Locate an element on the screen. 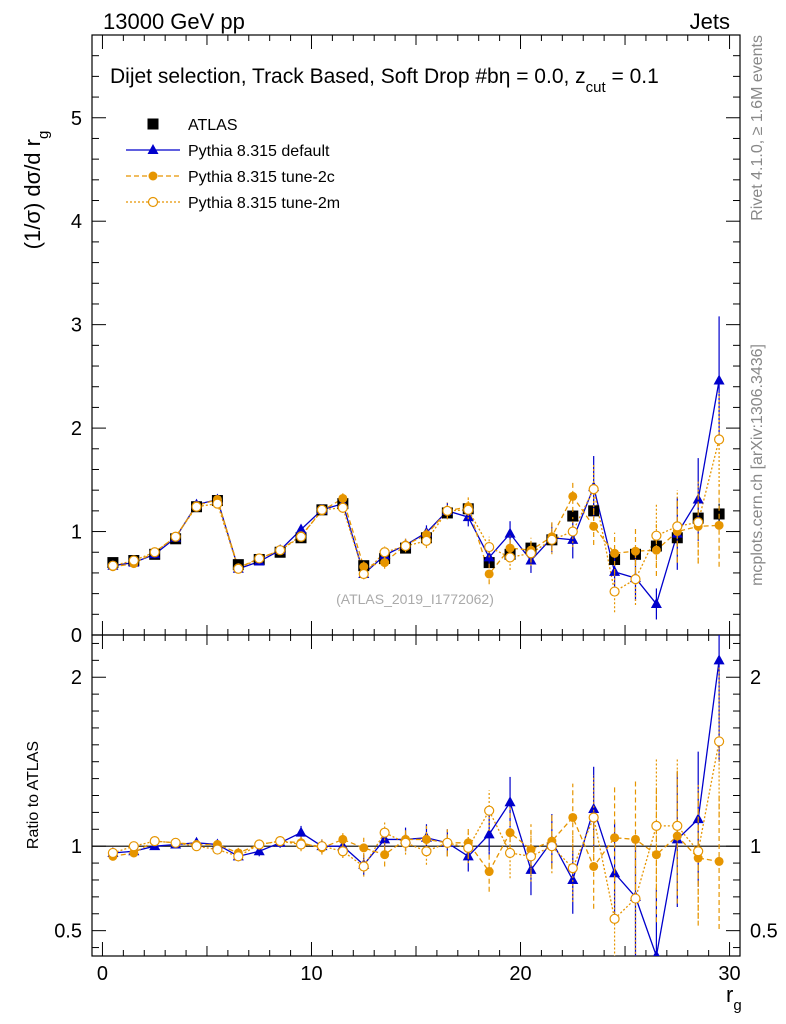 This screenshot has height=1024, width=786. x-tick-label: 20 is located at coordinates (520, 974).